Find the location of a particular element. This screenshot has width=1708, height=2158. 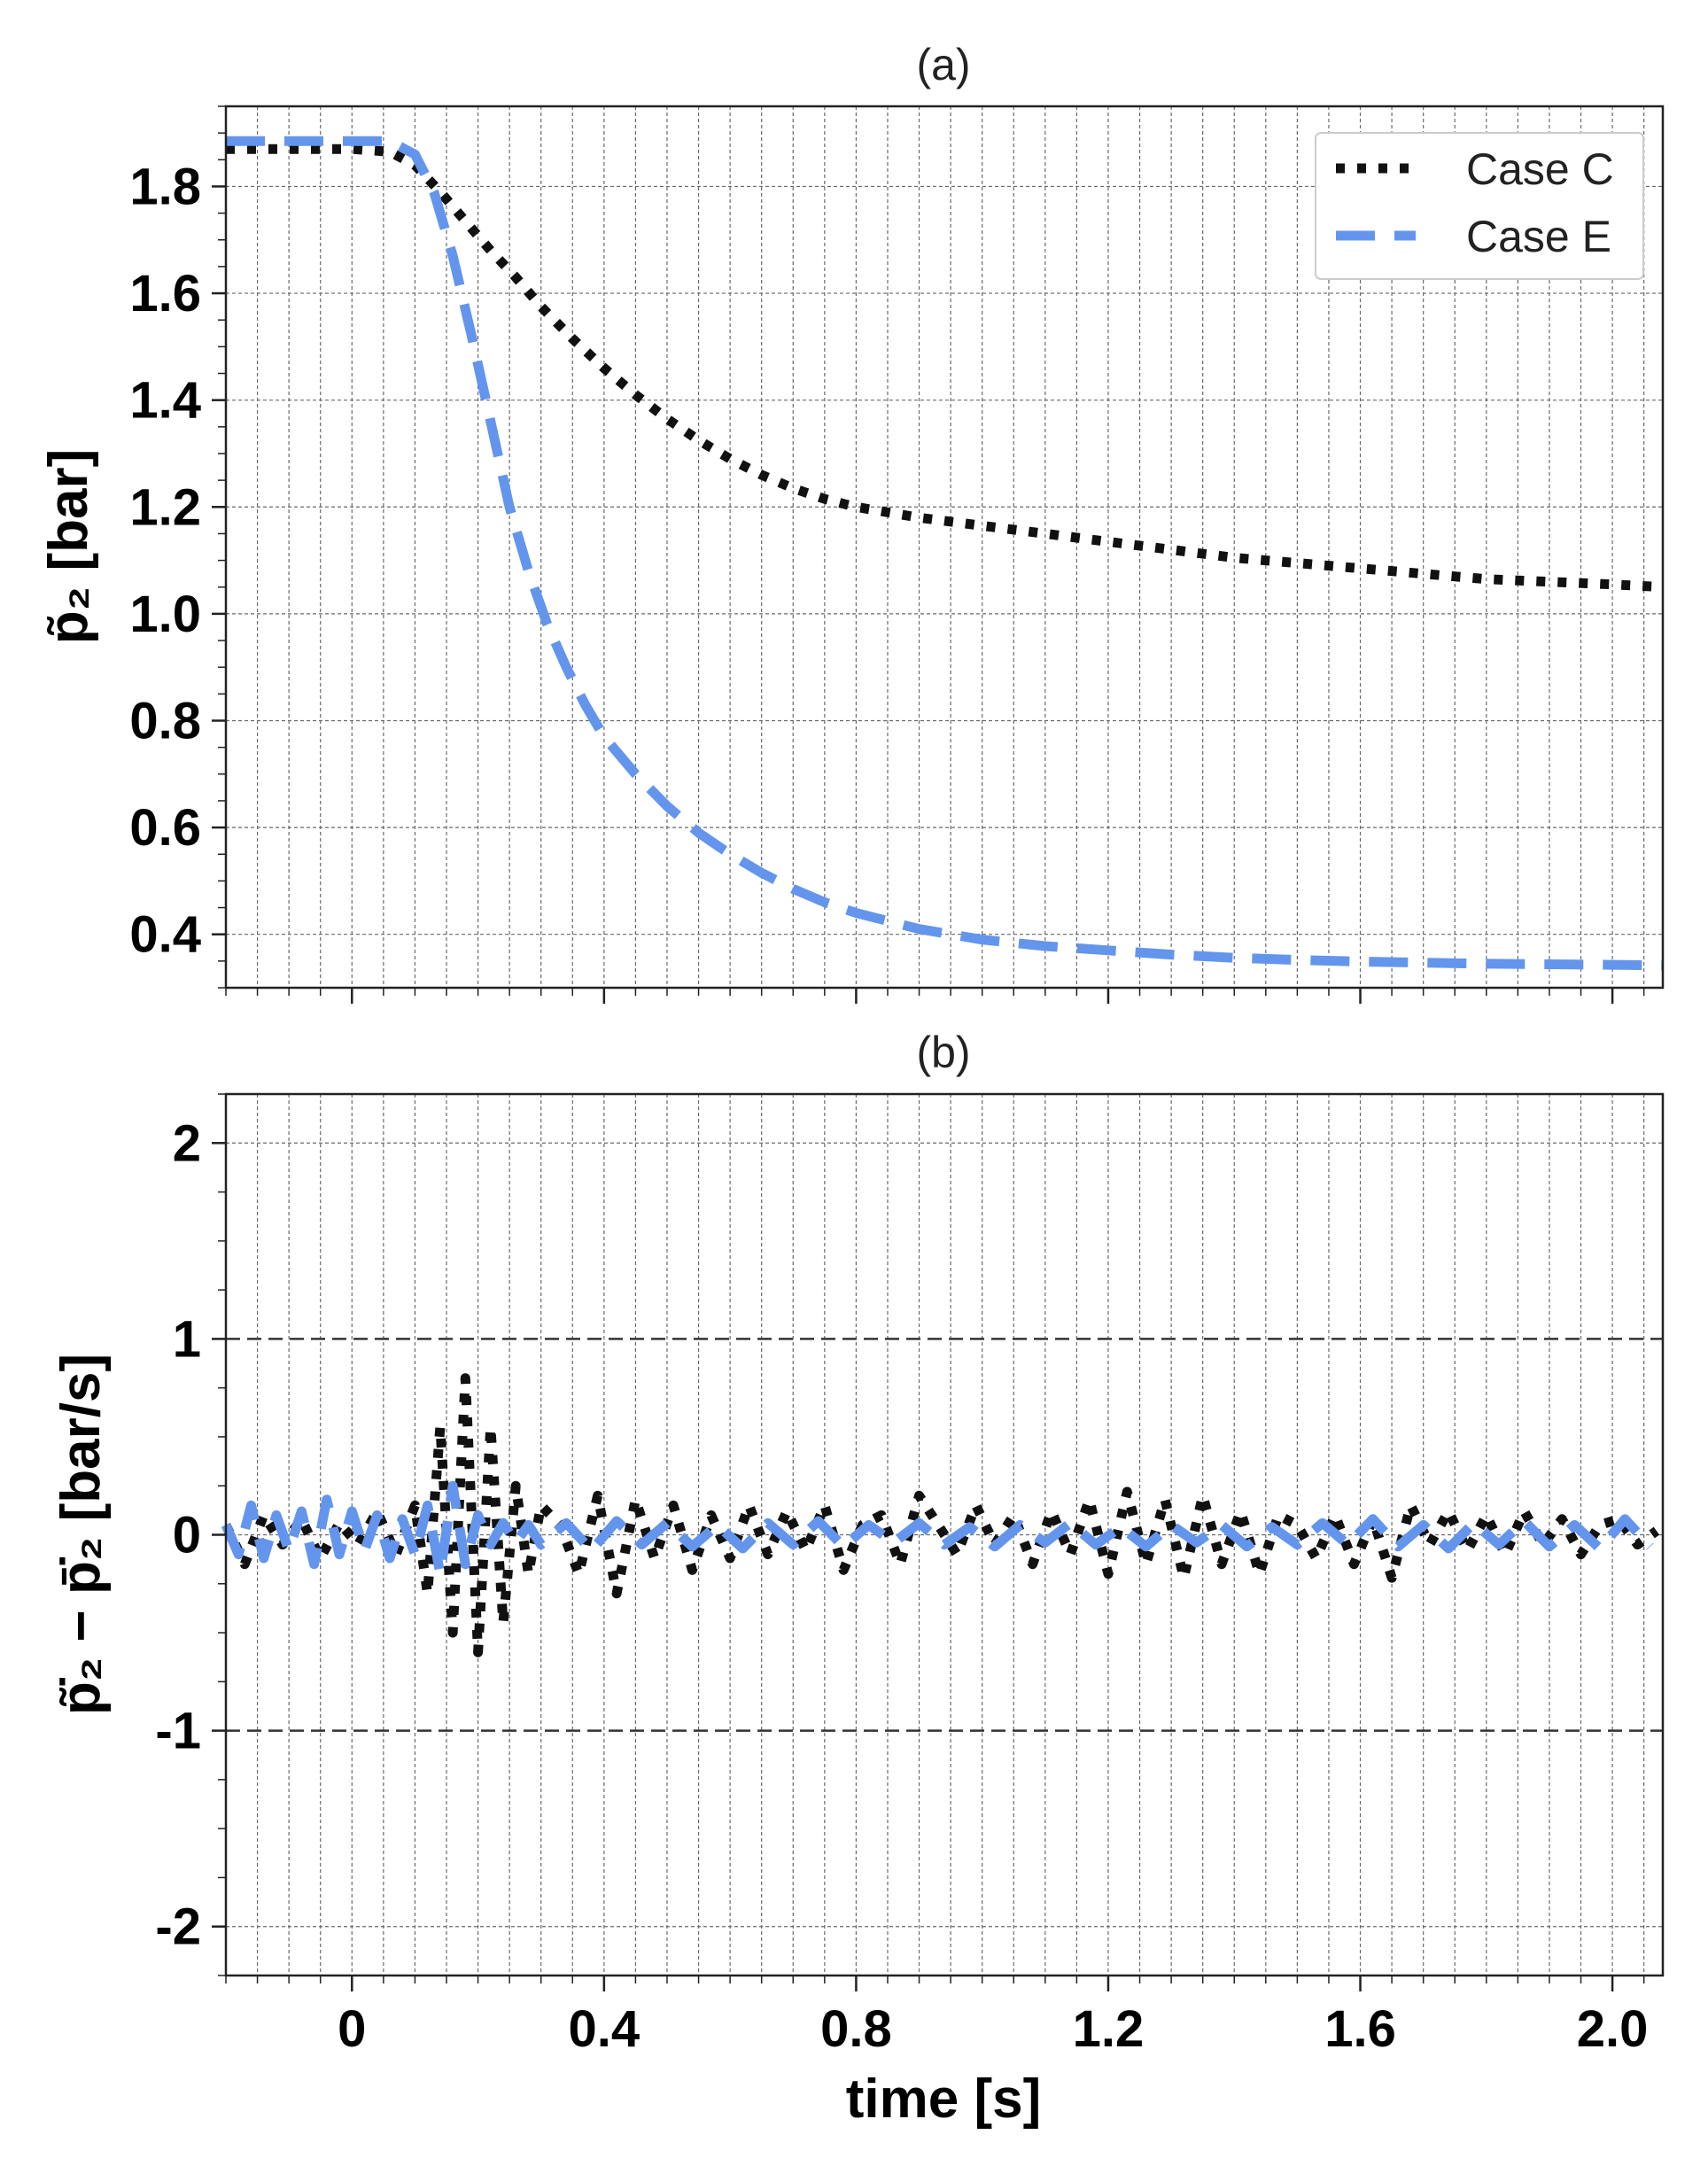

y-tick-label: 0.8 is located at coordinates (165, 720).